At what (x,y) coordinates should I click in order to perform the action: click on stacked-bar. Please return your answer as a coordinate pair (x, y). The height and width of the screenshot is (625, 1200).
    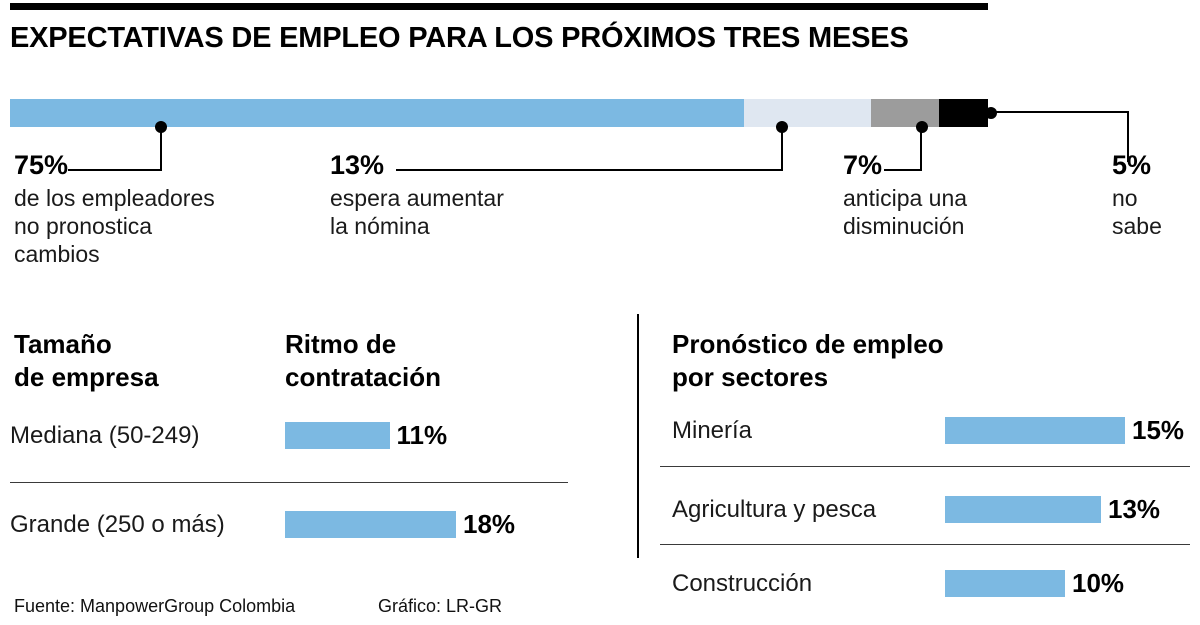
    Looking at the image, I should click on (499, 113).